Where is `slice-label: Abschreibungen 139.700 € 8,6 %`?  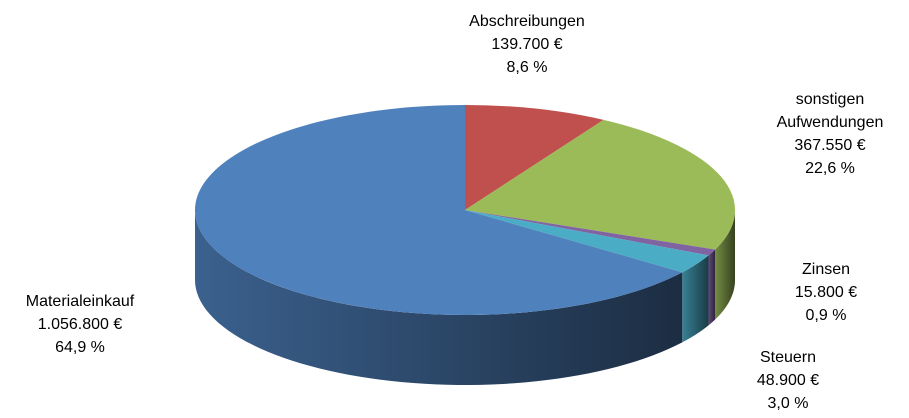 slice-label: Abschreibungen 139.700 € 8,6 % is located at coordinates (527, 44).